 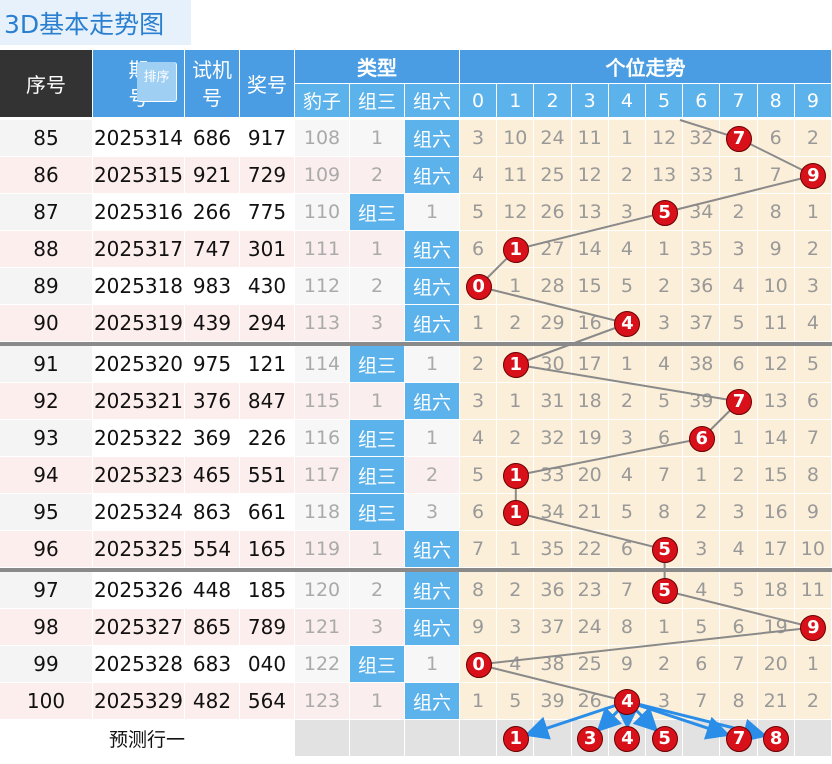 What do you see at coordinates (267, 401) in the screenshot?
I see `cell-prize: 847` at bounding box center [267, 401].